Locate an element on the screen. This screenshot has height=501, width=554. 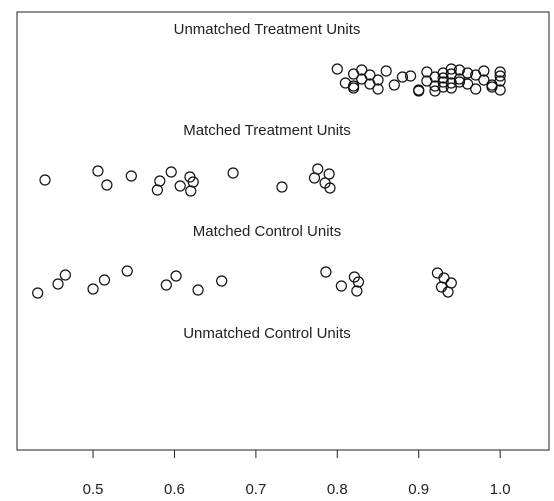
group-label: Matched Control Units is located at coordinates (267, 231).